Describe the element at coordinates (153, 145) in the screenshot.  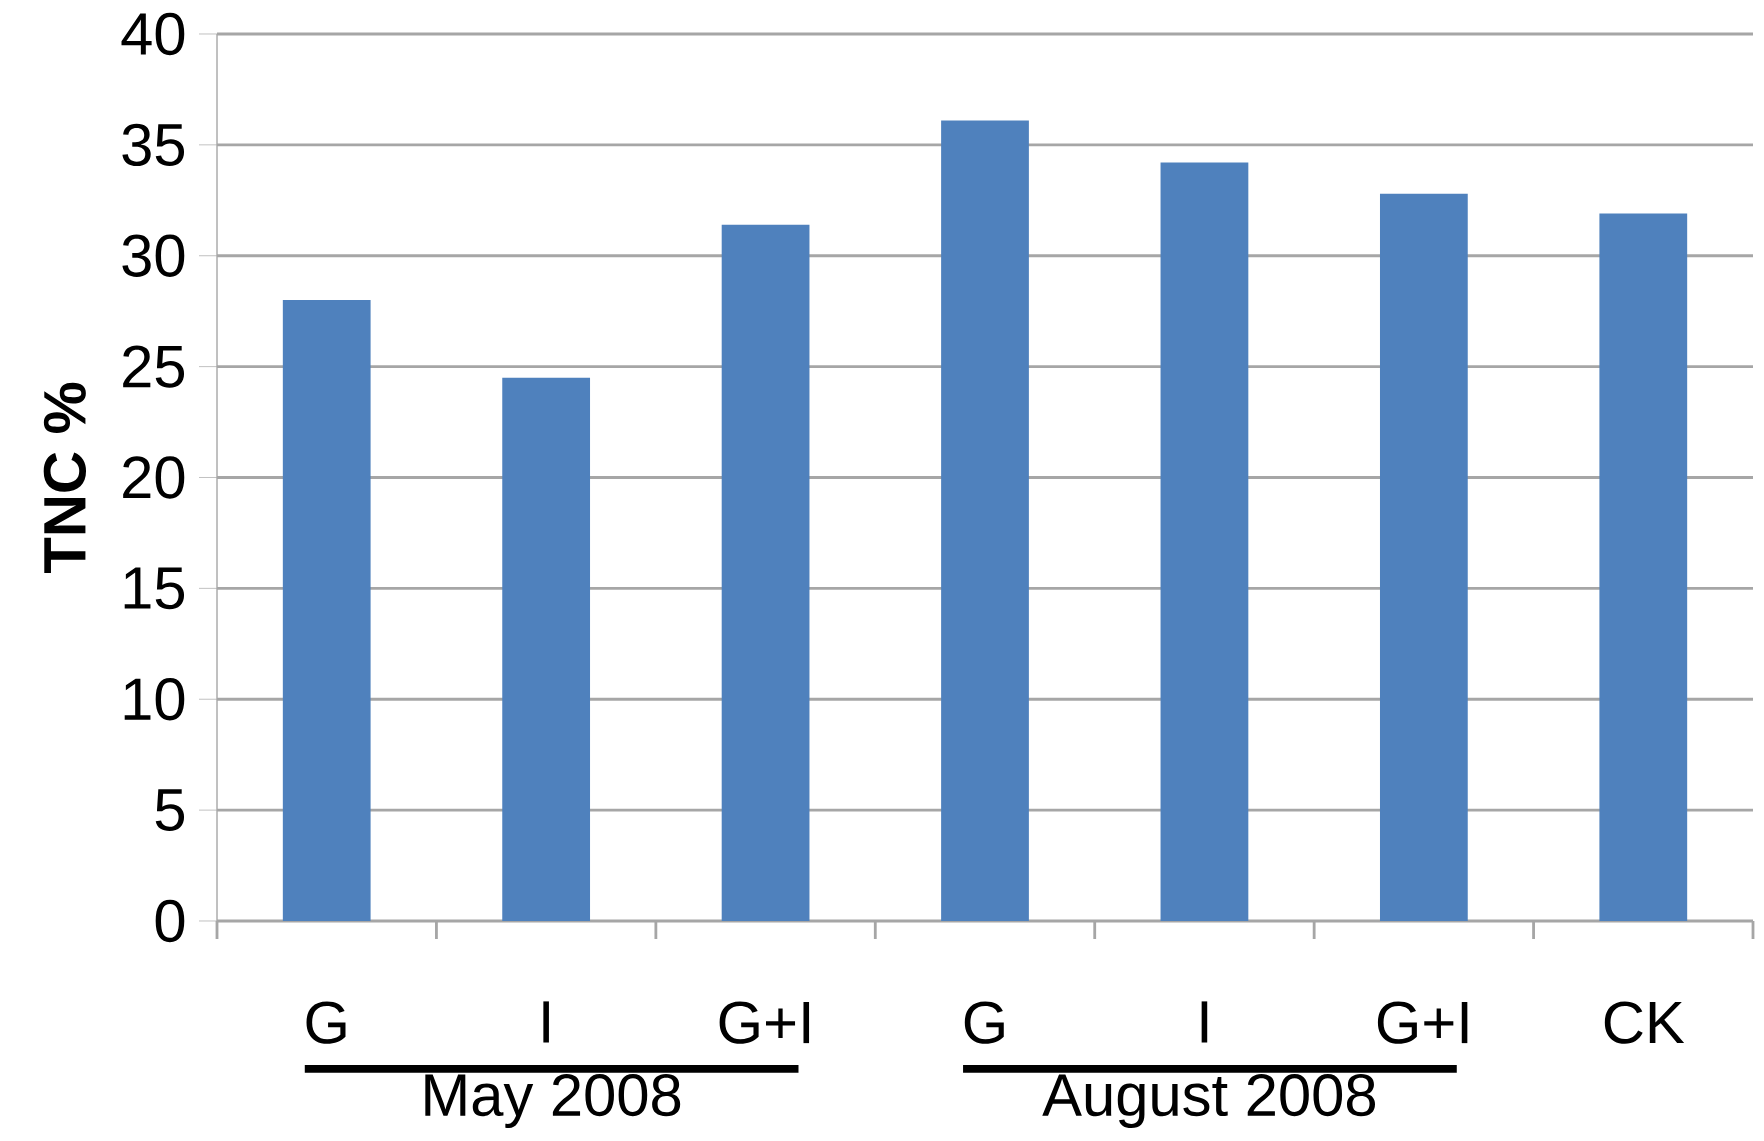
I see `y-tick-label: 35` at that location.